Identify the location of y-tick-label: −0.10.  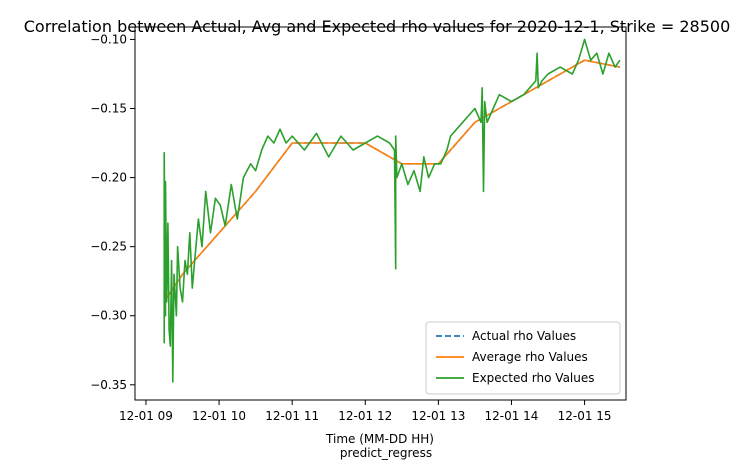
(108, 39).